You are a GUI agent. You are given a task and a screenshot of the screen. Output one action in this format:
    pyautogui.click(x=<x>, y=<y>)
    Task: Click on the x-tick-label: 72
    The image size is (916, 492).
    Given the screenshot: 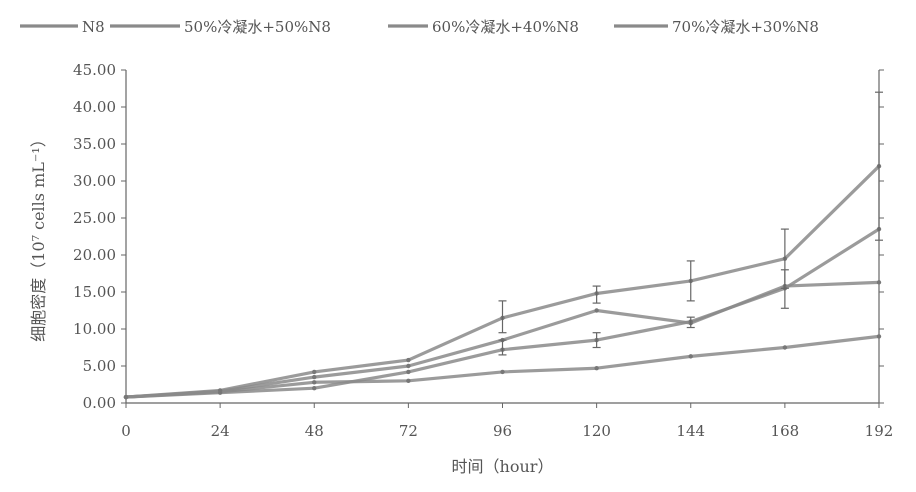 What is the action you would take?
    pyautogui.click(x=408, y=431)
    